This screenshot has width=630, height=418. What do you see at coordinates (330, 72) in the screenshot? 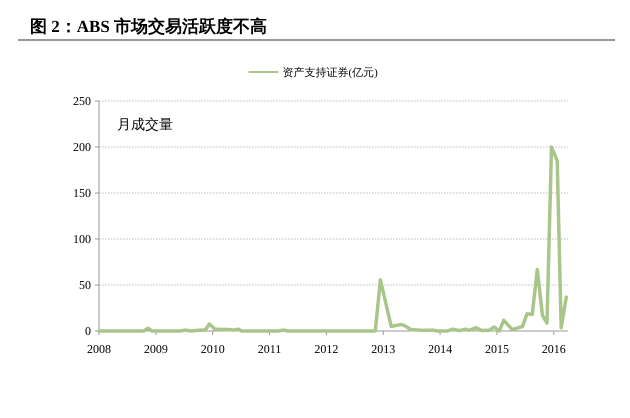
I see `legend-label: 资产支持证券(亿元)` at bounding box center [330, 72].